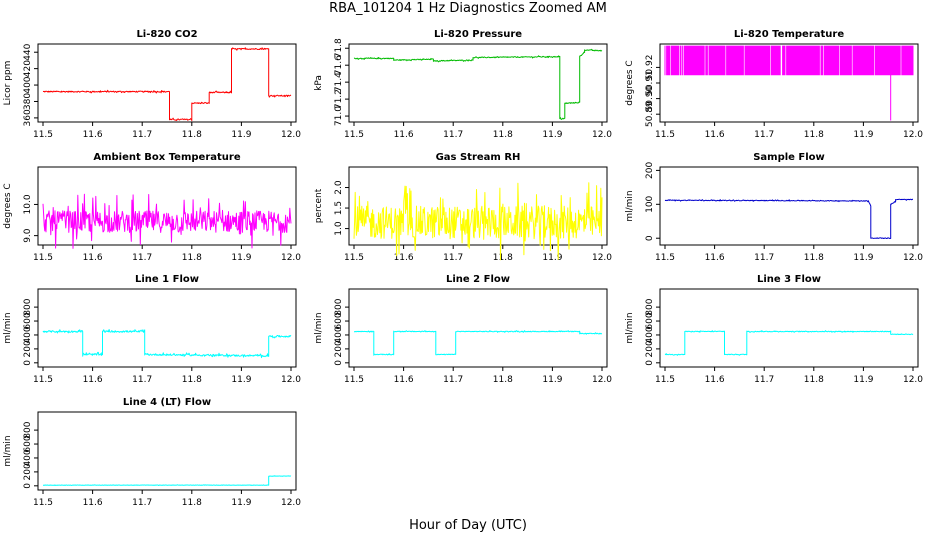 The width and height of the screenshot is (936, 540). Describe the element at coordinates (339, 116) in the screenshot. I see `y-tick-label: 71.0` at that location.